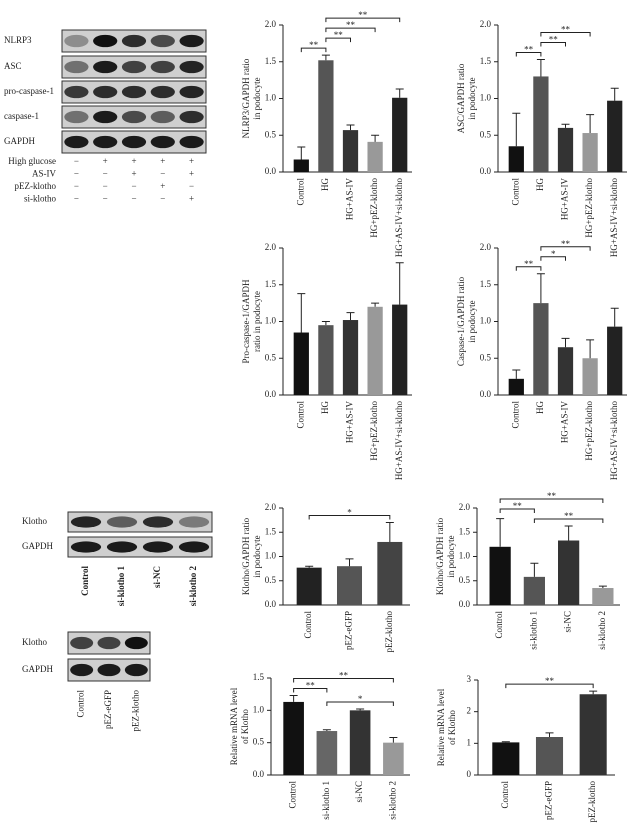  Describe the element at coordinates (40, 199) in the screenshot. I see `treatment-label: si-klotho` at that location.